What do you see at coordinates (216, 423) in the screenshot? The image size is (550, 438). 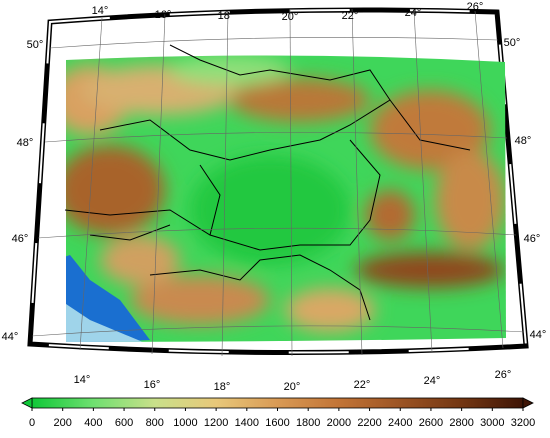 I see `colorbar-tick-label: 1200` at bounding box center [216, 423].